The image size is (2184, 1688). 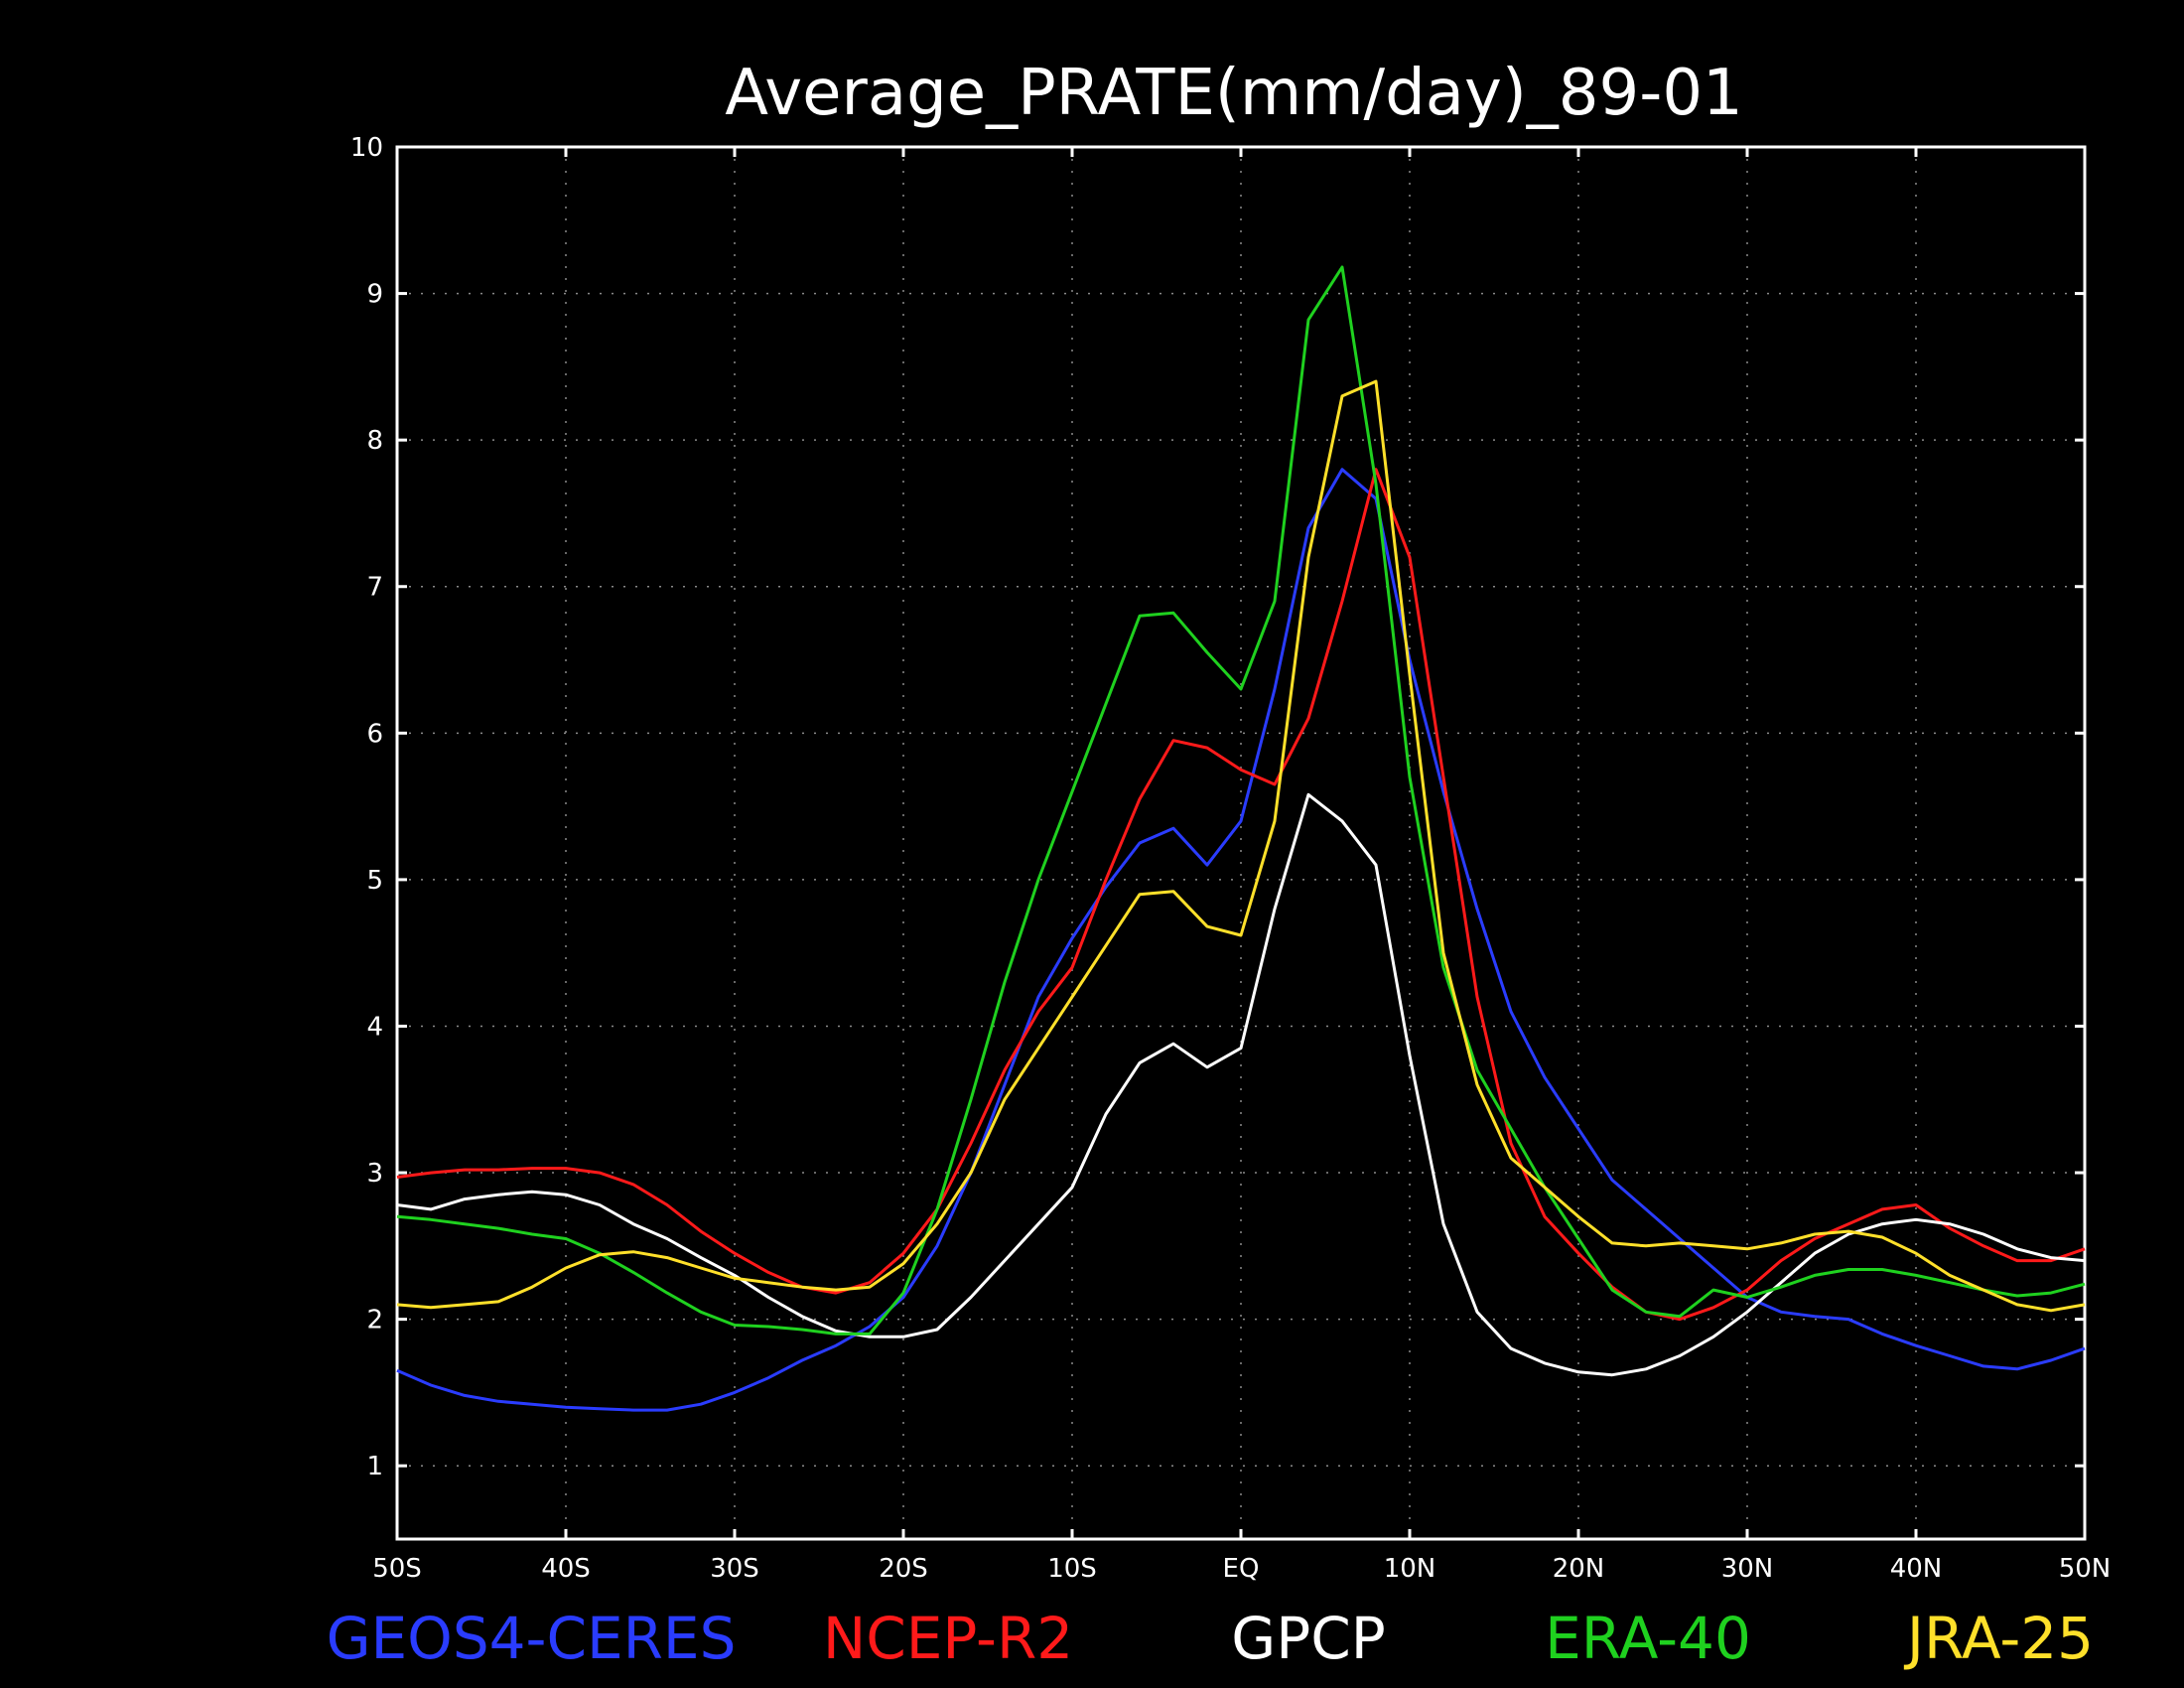 I want to click on y-tick-label: 5, so click(x=374, y=881).